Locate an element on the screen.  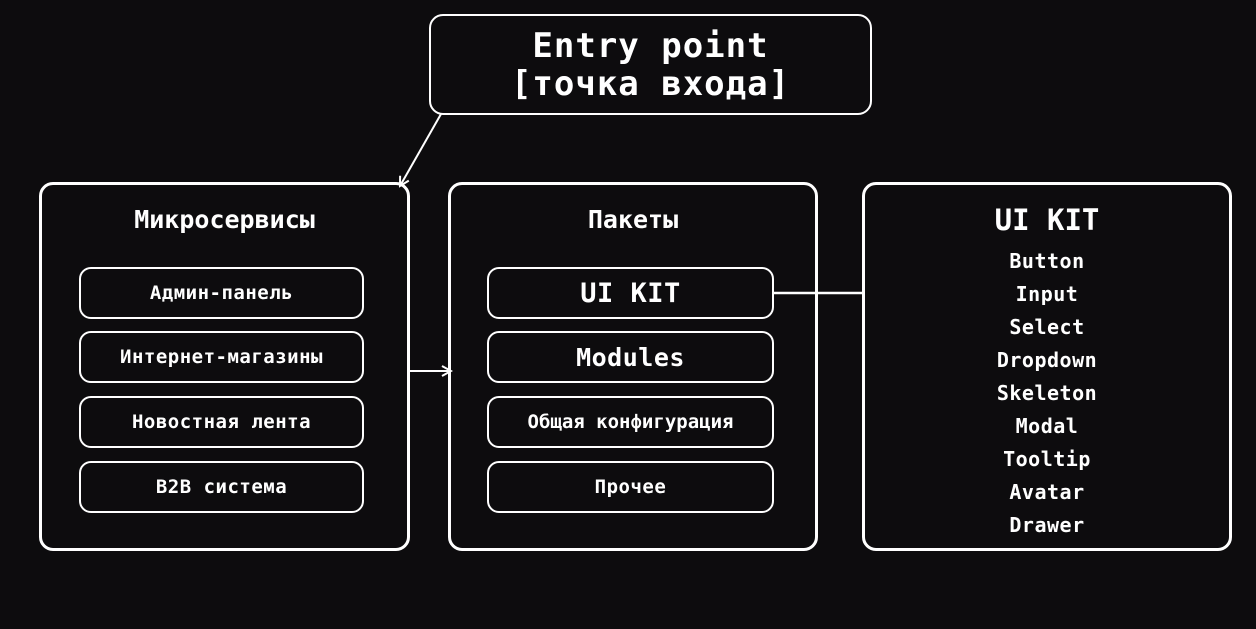
ui-kit-component: Input is located at coordinates (1047, 294).